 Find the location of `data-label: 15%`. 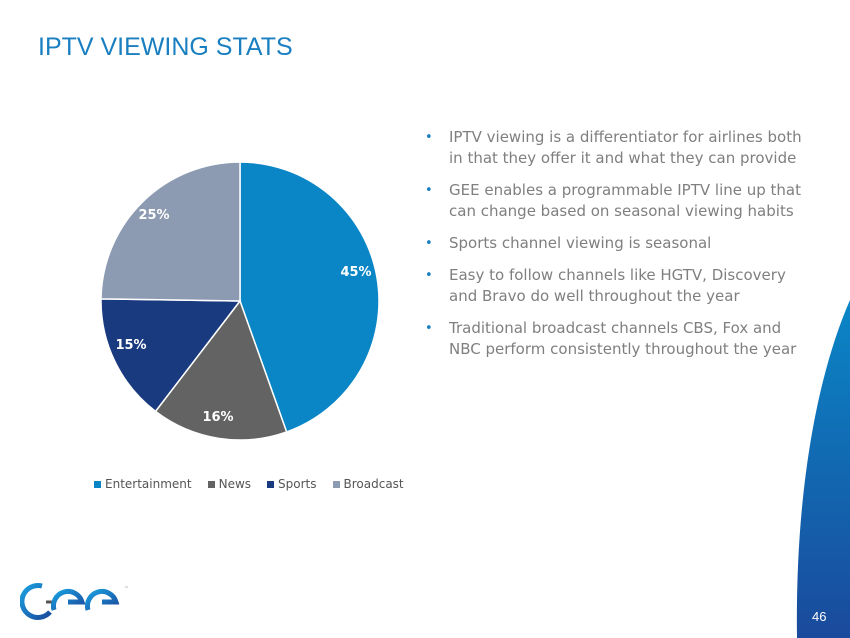

data-label: 15% is located at coordinates (130, 345).